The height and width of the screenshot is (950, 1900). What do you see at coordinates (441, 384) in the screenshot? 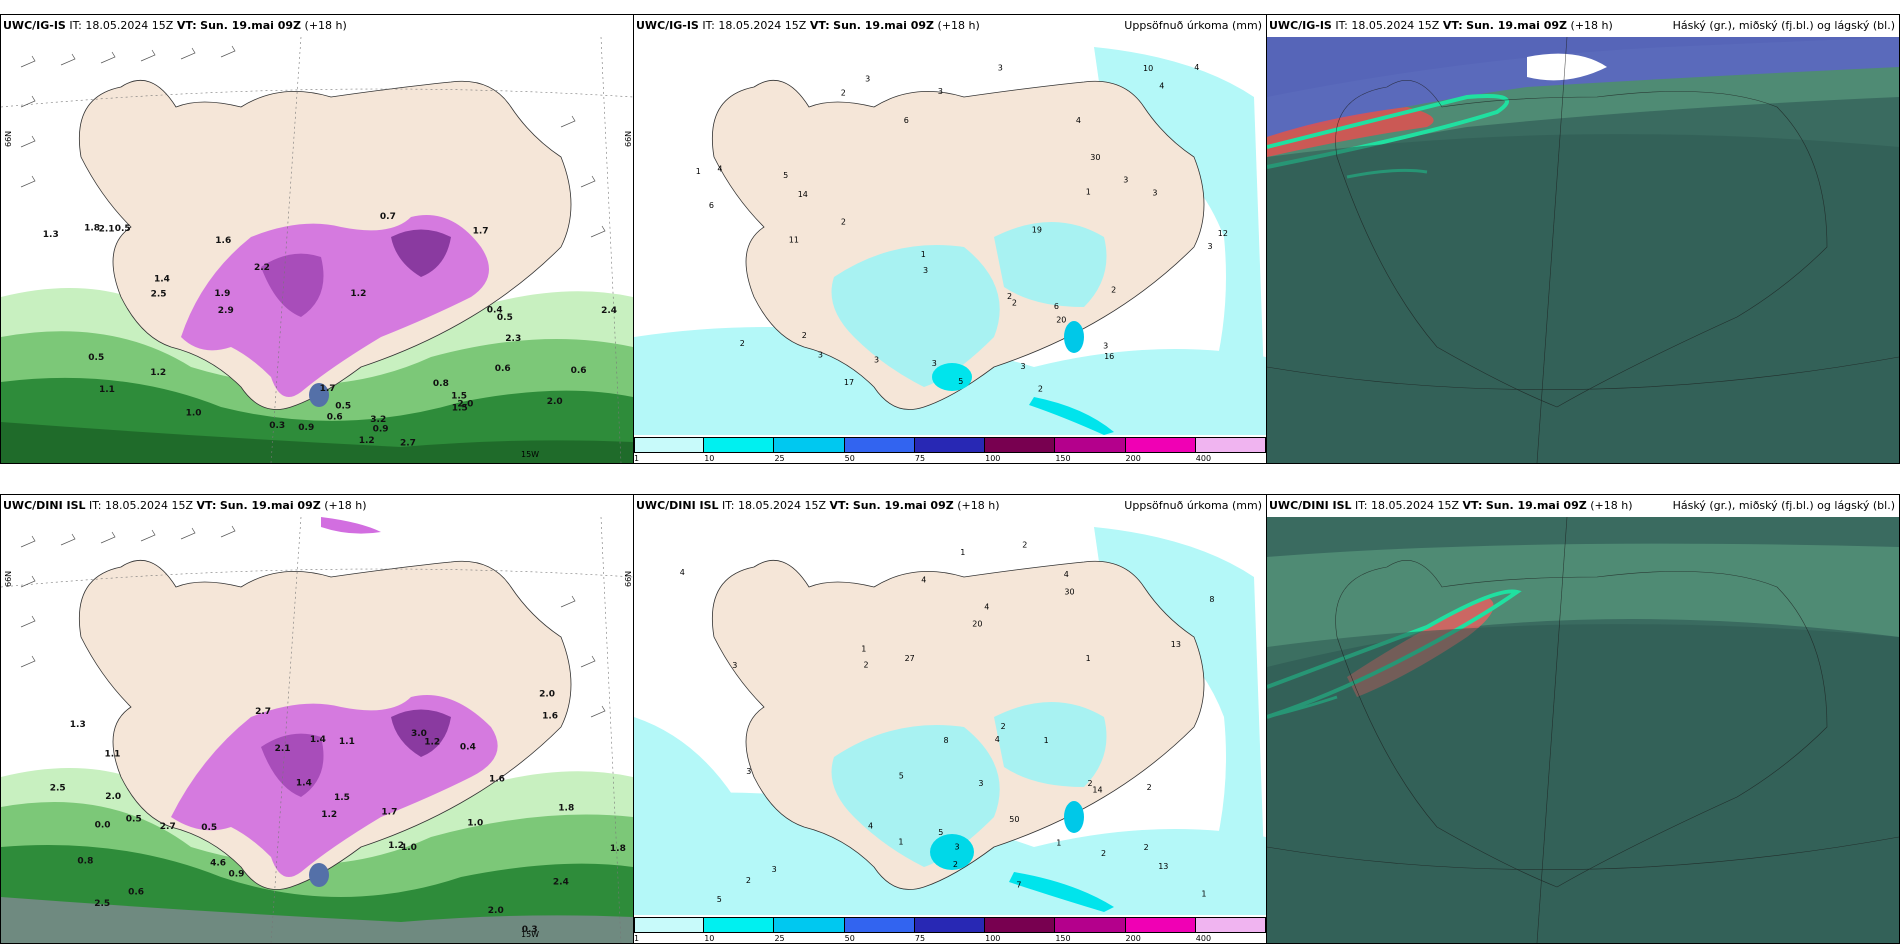
I see `wind-value: 0.8` at bounding box center [441, 384].